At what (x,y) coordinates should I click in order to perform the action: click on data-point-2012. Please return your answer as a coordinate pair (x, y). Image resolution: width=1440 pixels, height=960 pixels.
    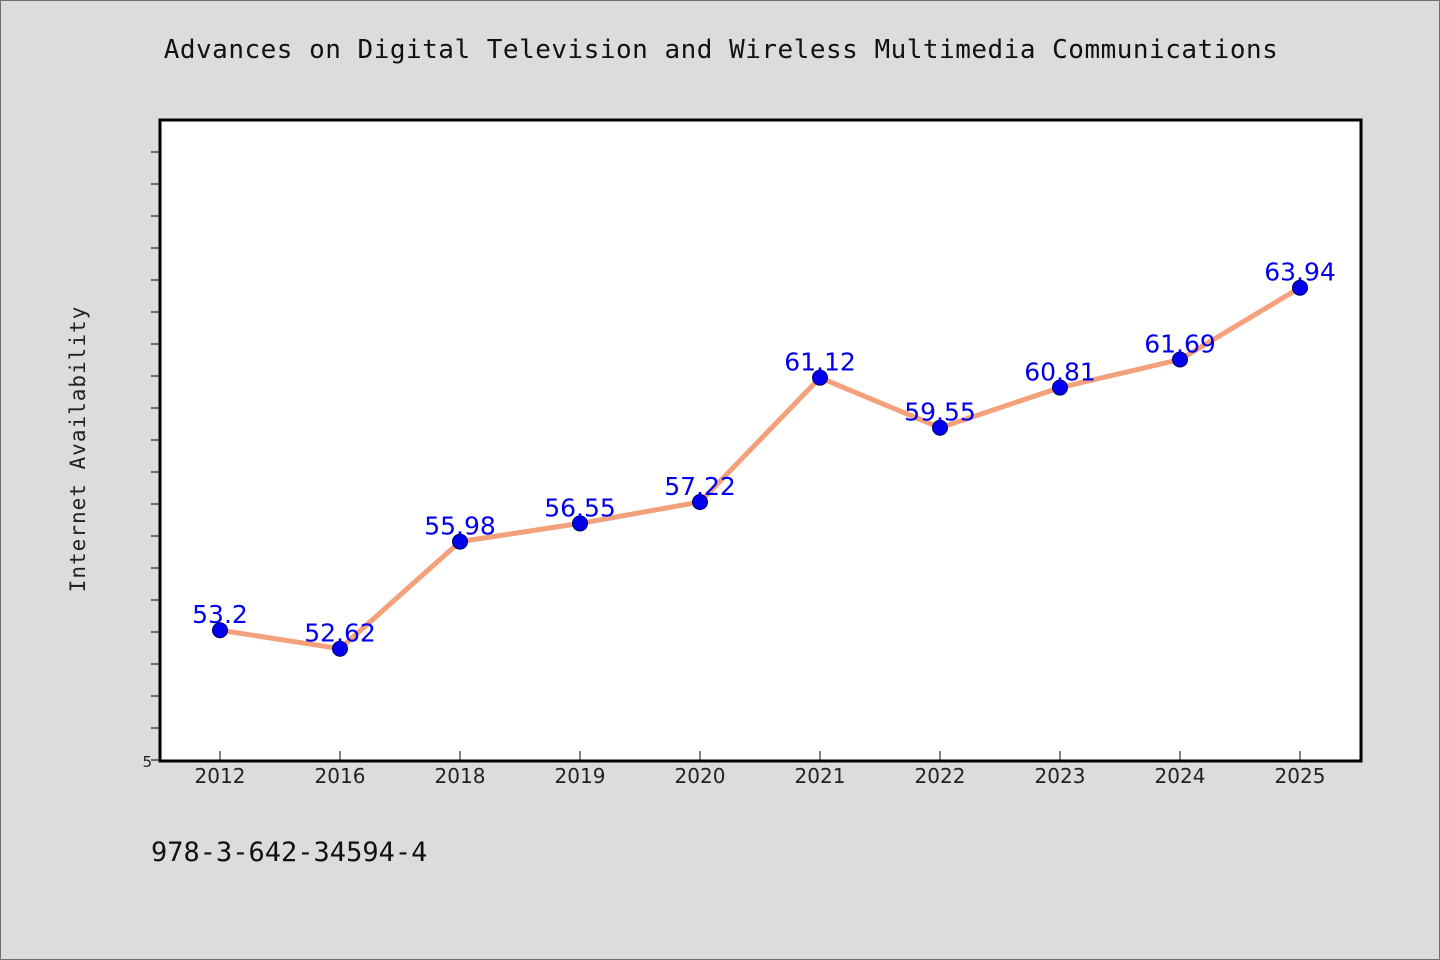
    Looking at the image, I should click on (220, 630).